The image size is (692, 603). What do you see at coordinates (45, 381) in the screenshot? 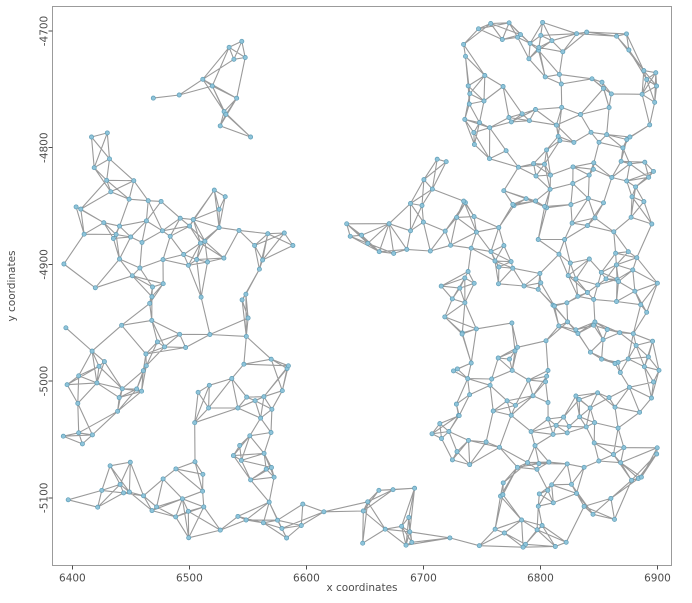
I see `y-tick-label: -5000` at bounding box center [45, 381].